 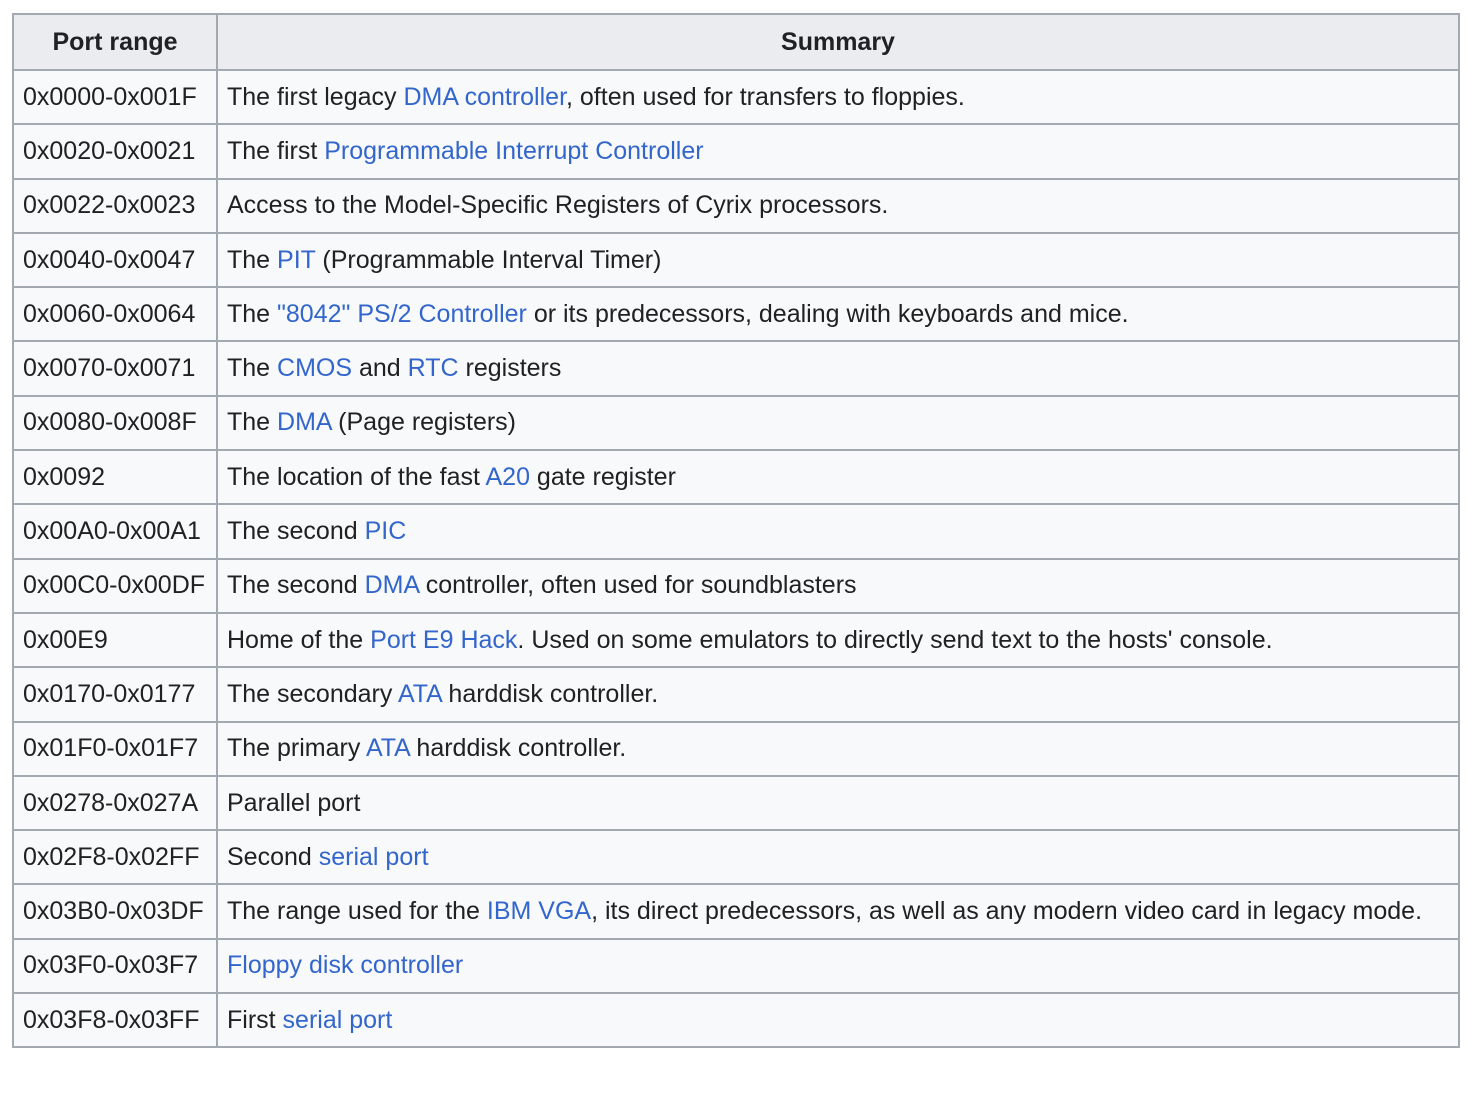 I want to click on port-range-cell: 0x00A0-0x00A1, so click(x=115, y=531).